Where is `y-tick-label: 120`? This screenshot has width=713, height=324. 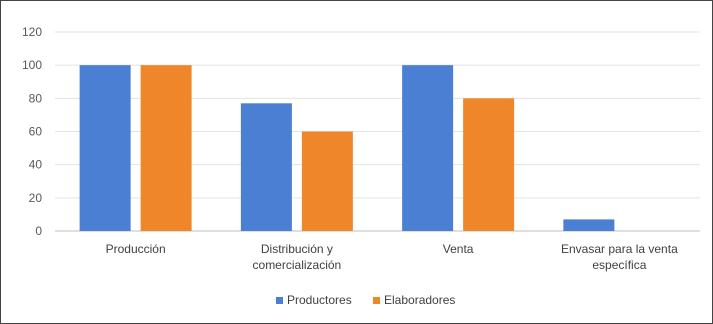 y-tick-label: 120 is located at coordinates (32, 32).